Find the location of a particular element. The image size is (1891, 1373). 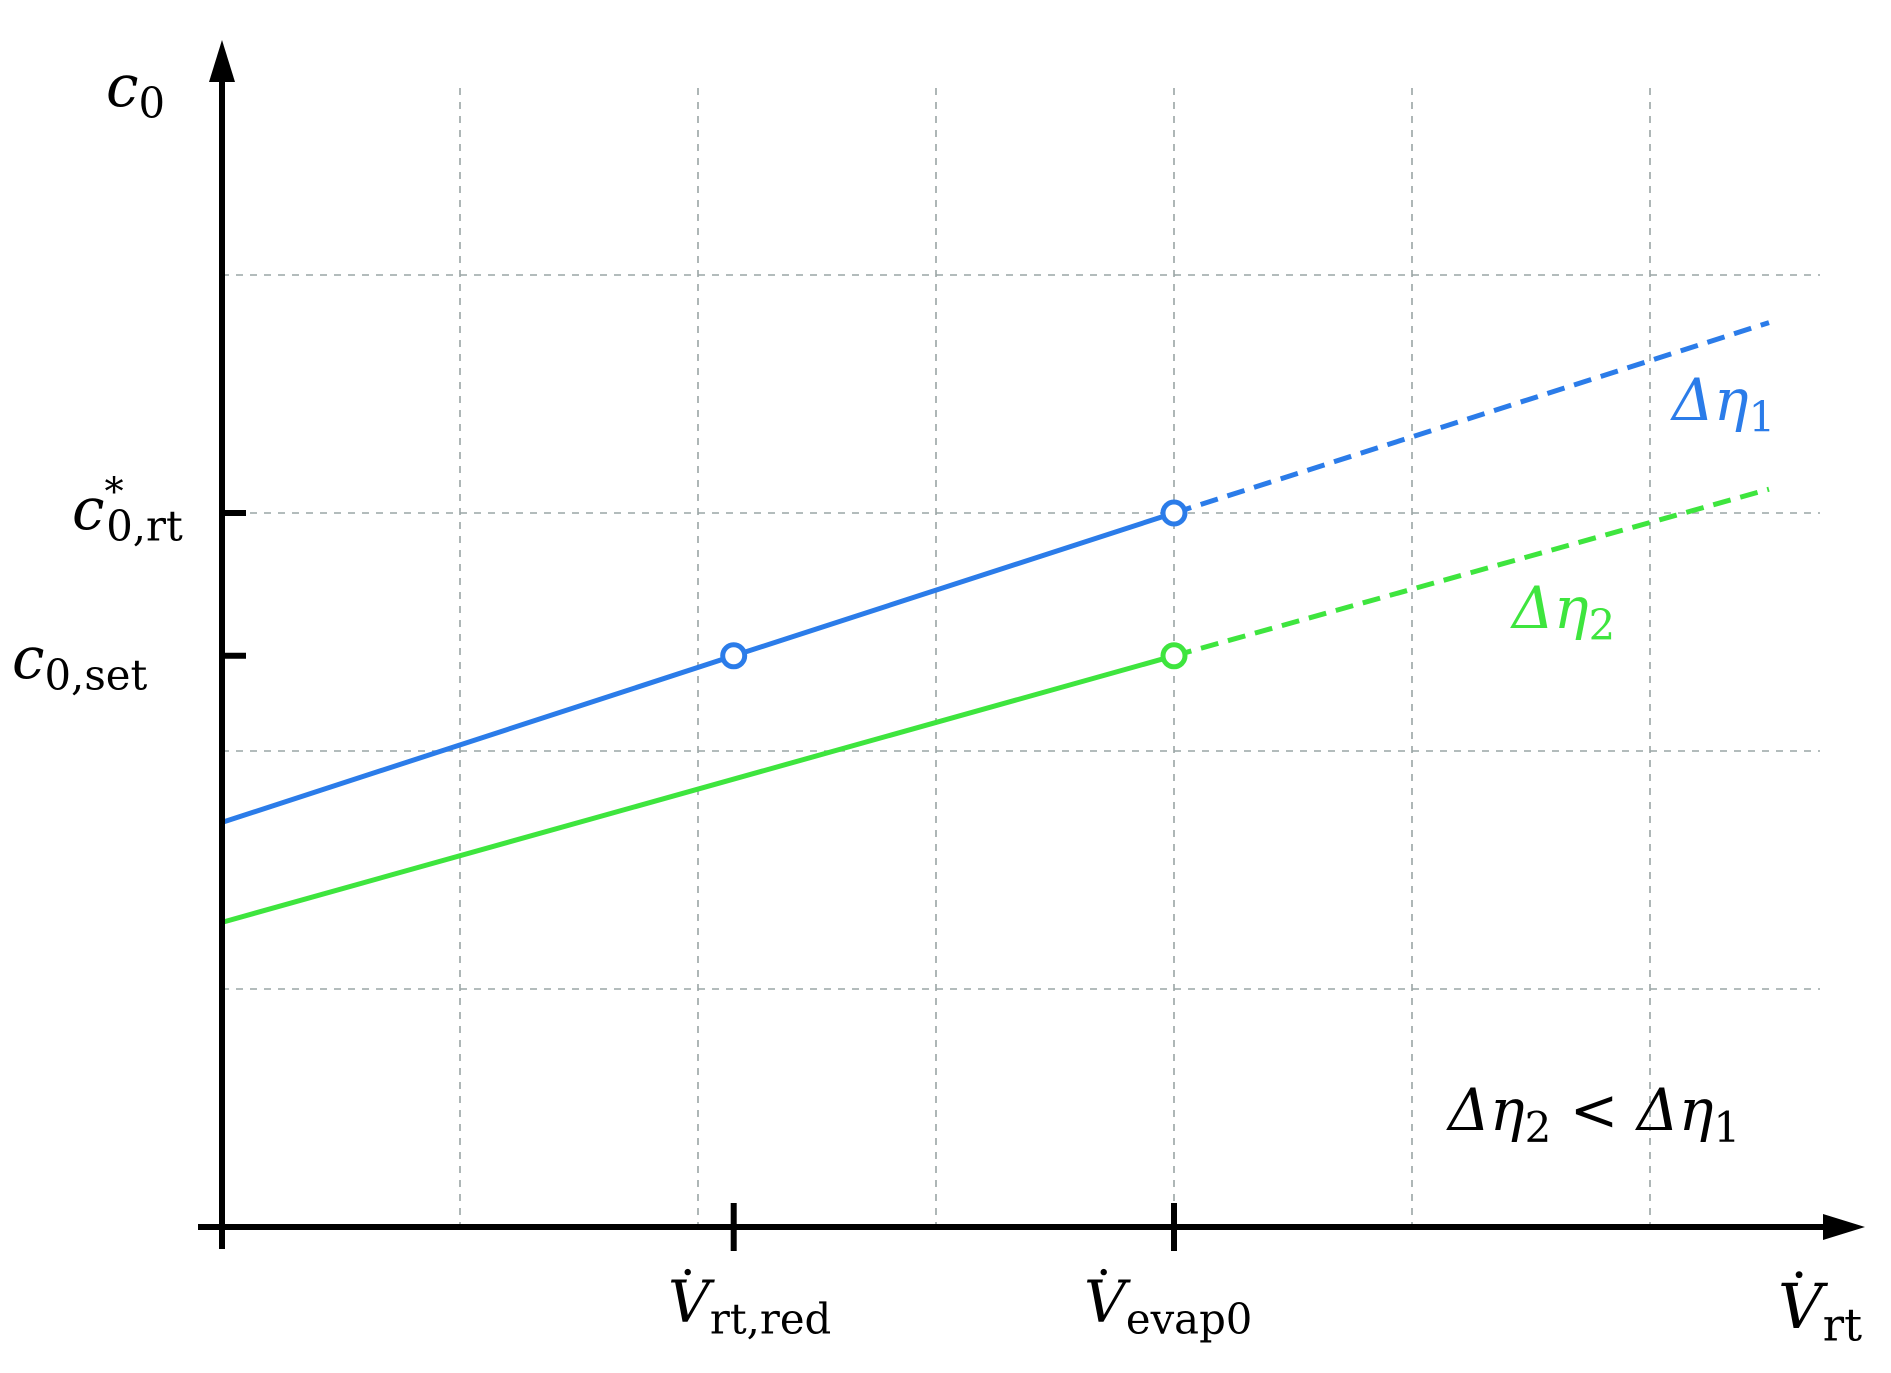

y-tick-label-2: c* 0,rt is located at coordinates (127, 510).